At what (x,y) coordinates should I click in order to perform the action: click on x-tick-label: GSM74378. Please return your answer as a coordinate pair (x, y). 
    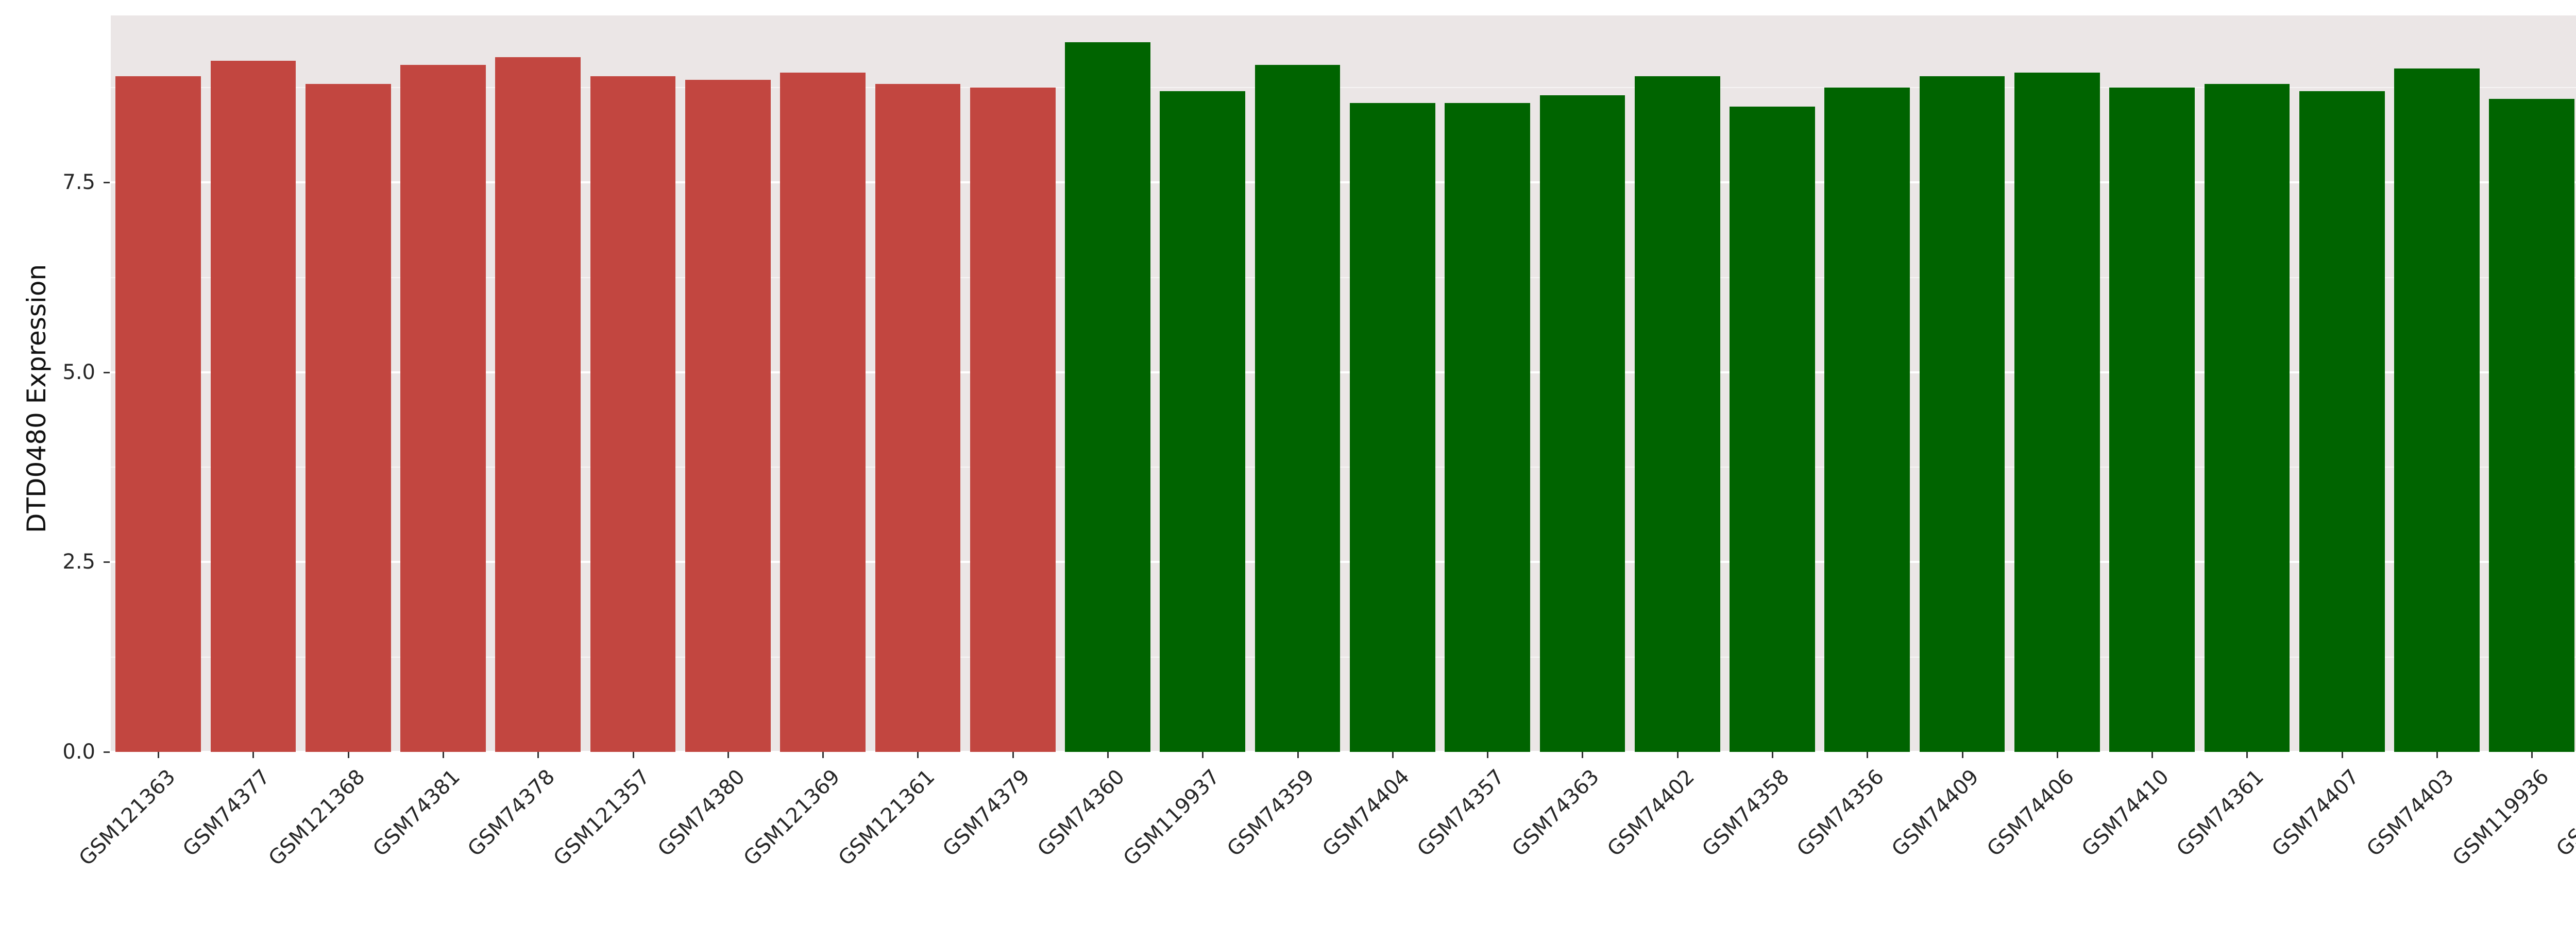
    Looking at the image, I should click on (511, 813).